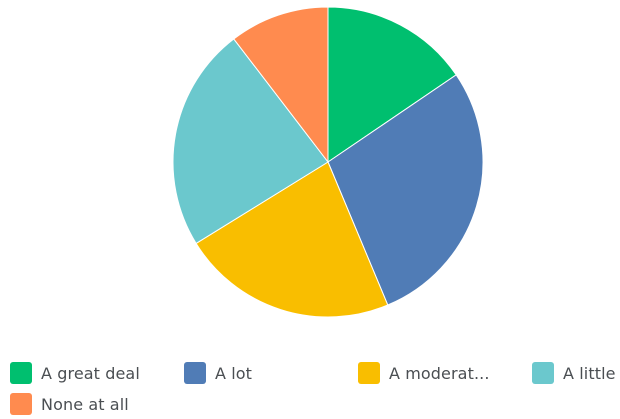  I want to click on pie-slice-a-lot, so click(405, 190).